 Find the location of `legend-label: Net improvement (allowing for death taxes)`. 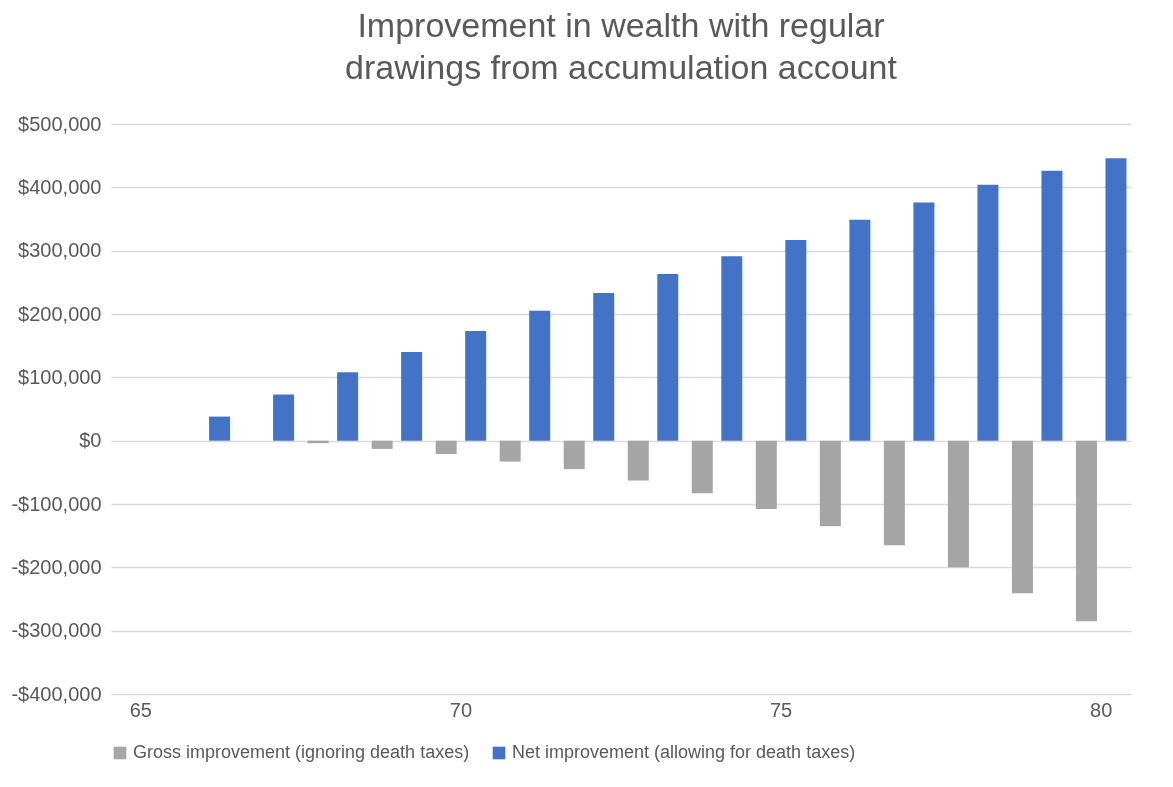

legend-label: Net improvement (allowing for death taxes) is located at coordinates (684, 752).